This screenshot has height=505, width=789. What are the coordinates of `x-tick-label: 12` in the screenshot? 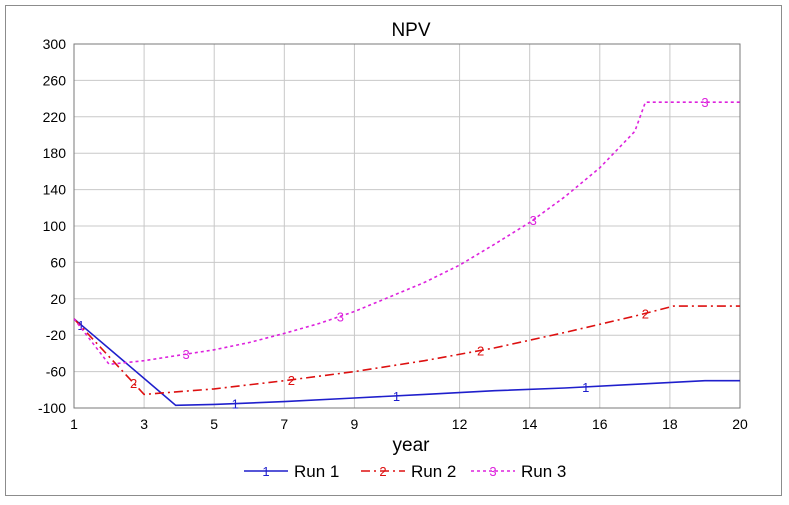 It's located at (460, 424).